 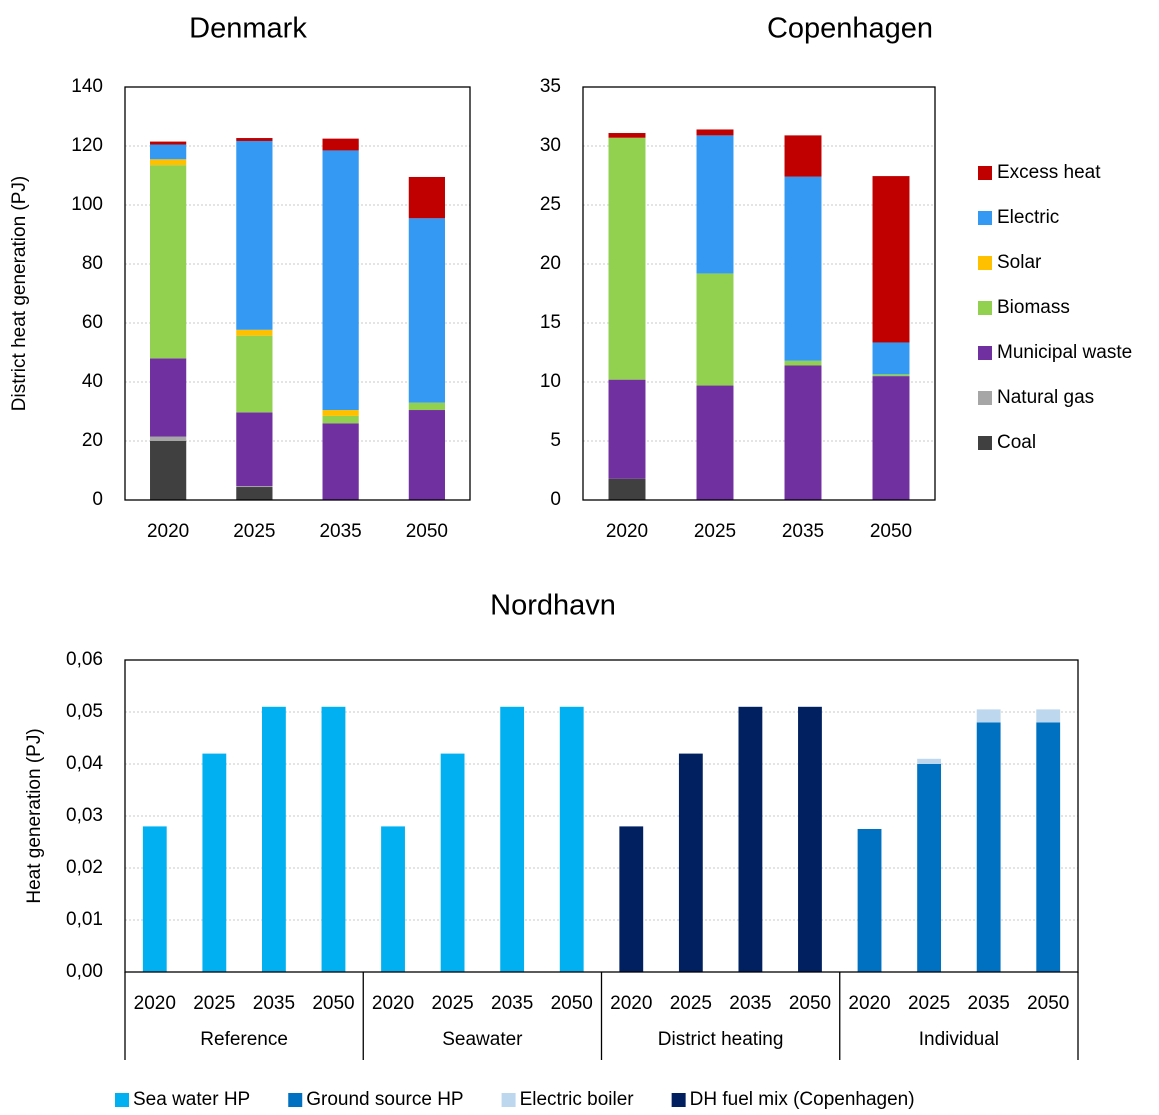 I want to click on legend-label: Solar, so click(x=1019, y=262).